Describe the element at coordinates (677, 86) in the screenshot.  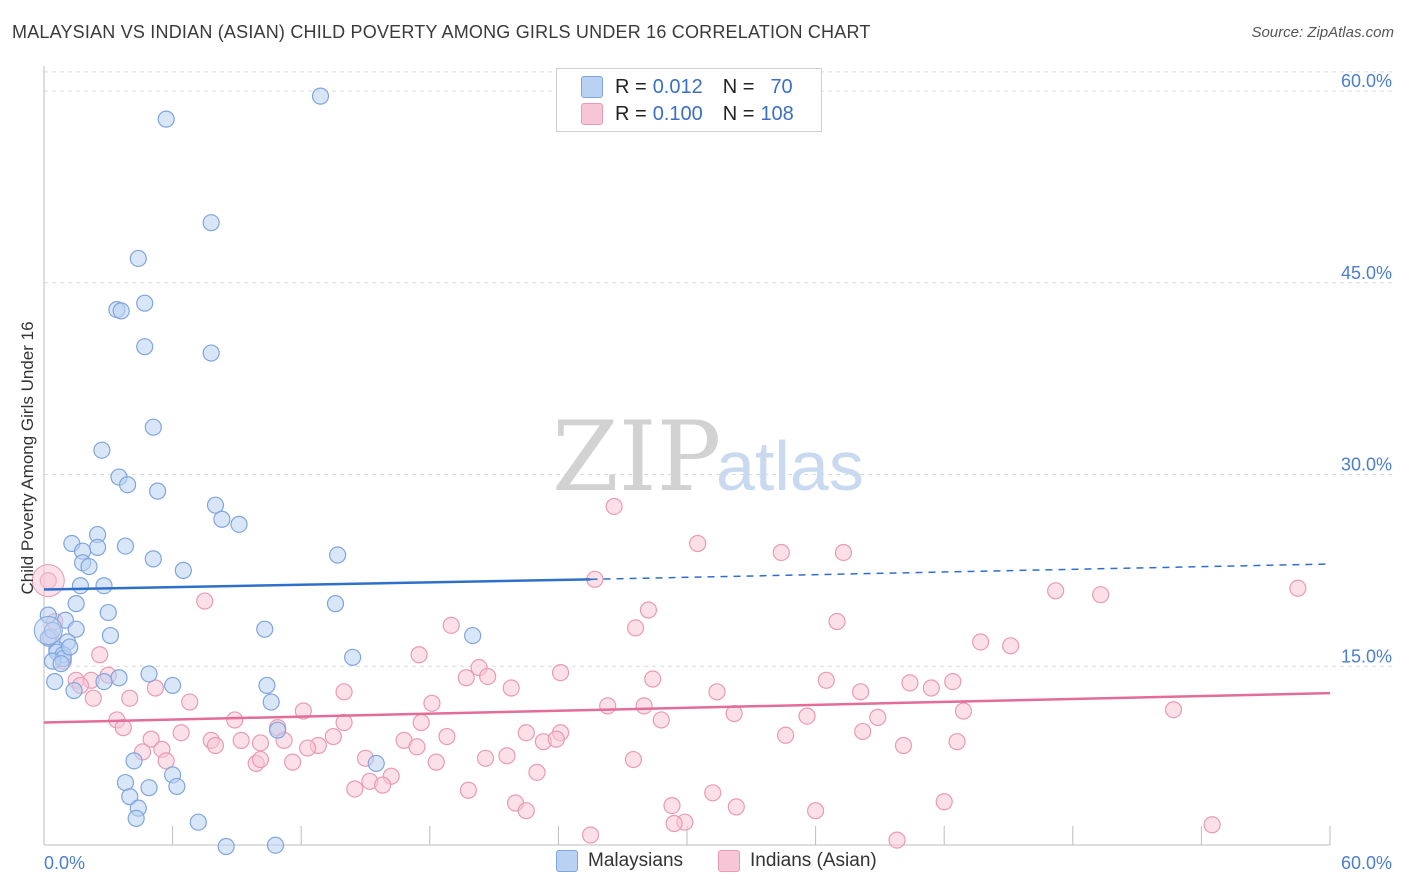
I see `legend-r-value: 0.012` at that location.